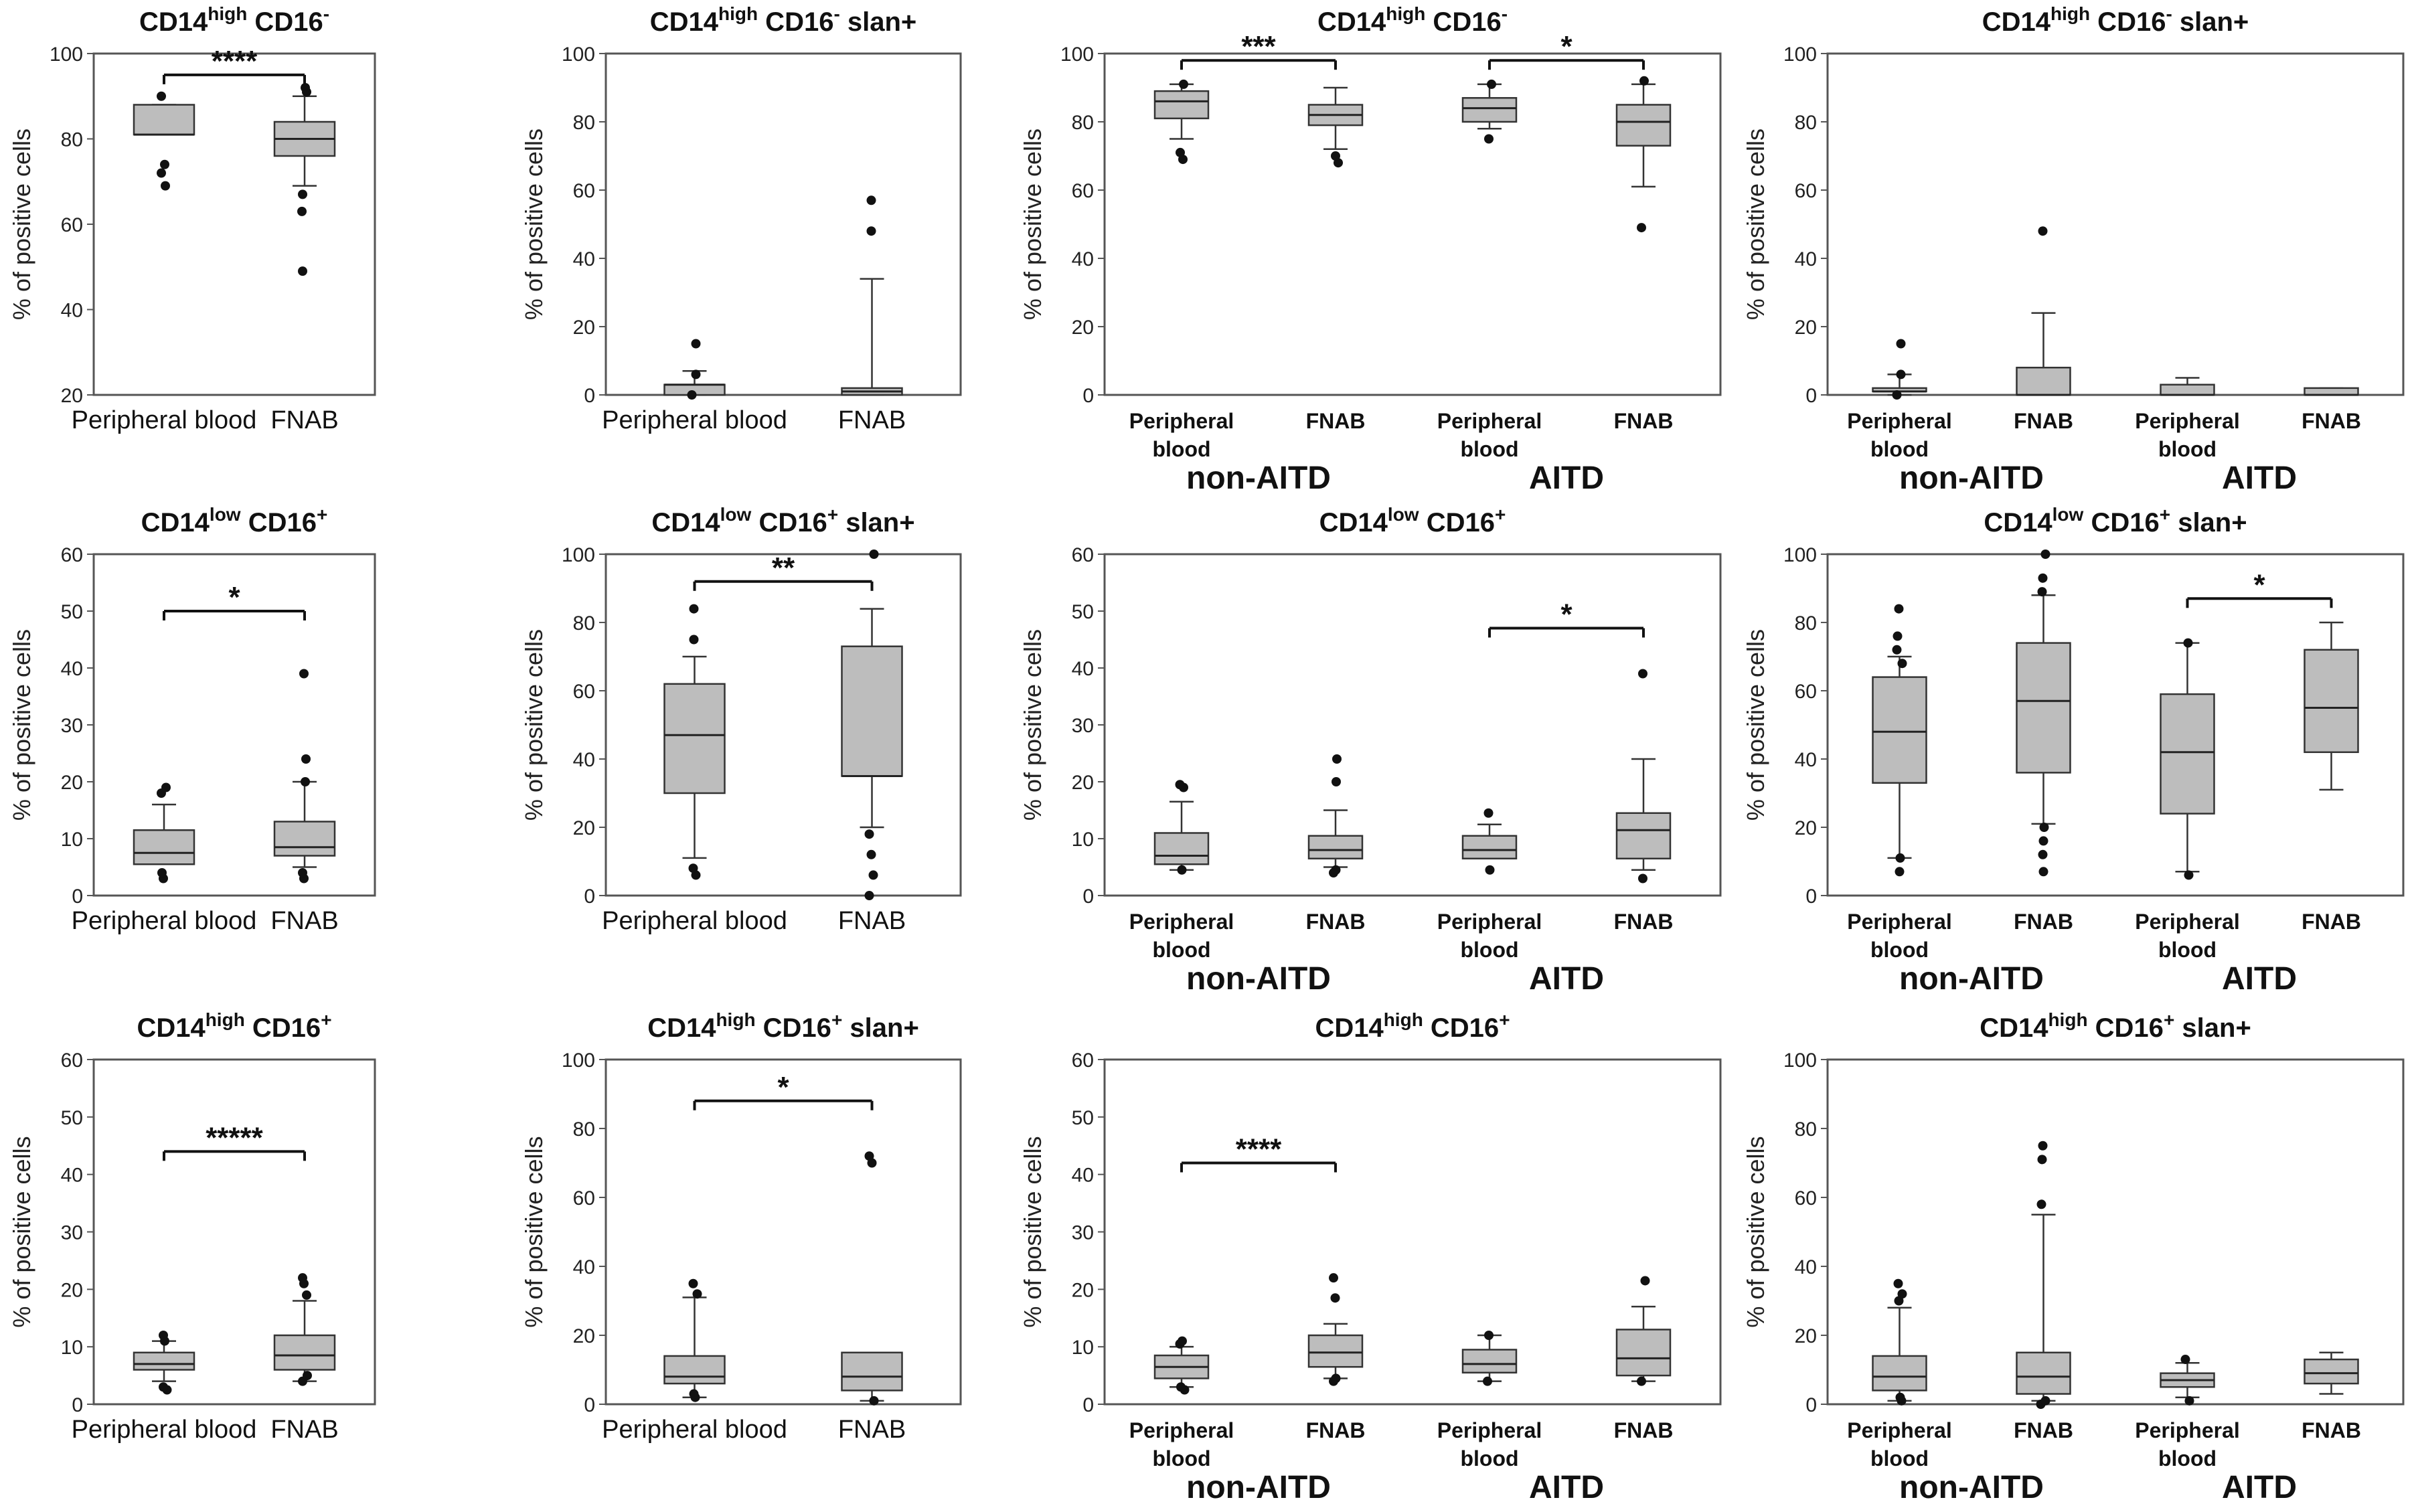 The width and height of the screenshot is (2416, 1512). Describe the element at coordinates (1258, 46) in the screenshot. I see `significance-stars: ***` at that location.